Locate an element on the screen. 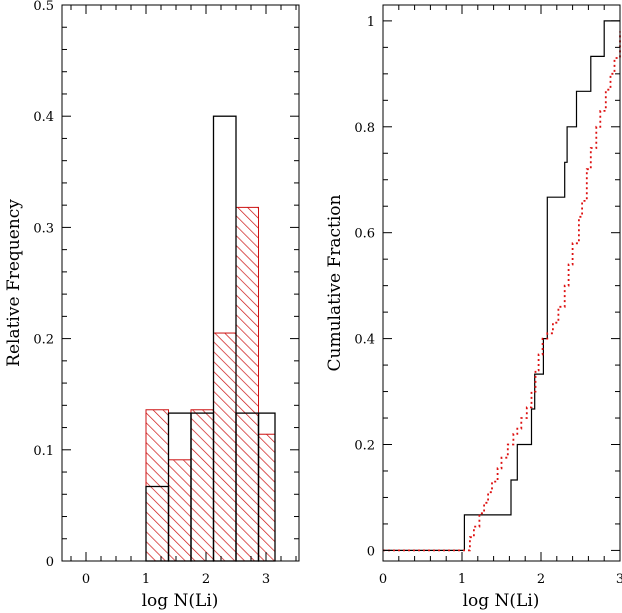 This screenshot has height=613, width=622. histogram-x-tick-label: 0 is located at coordinates (86, 579).